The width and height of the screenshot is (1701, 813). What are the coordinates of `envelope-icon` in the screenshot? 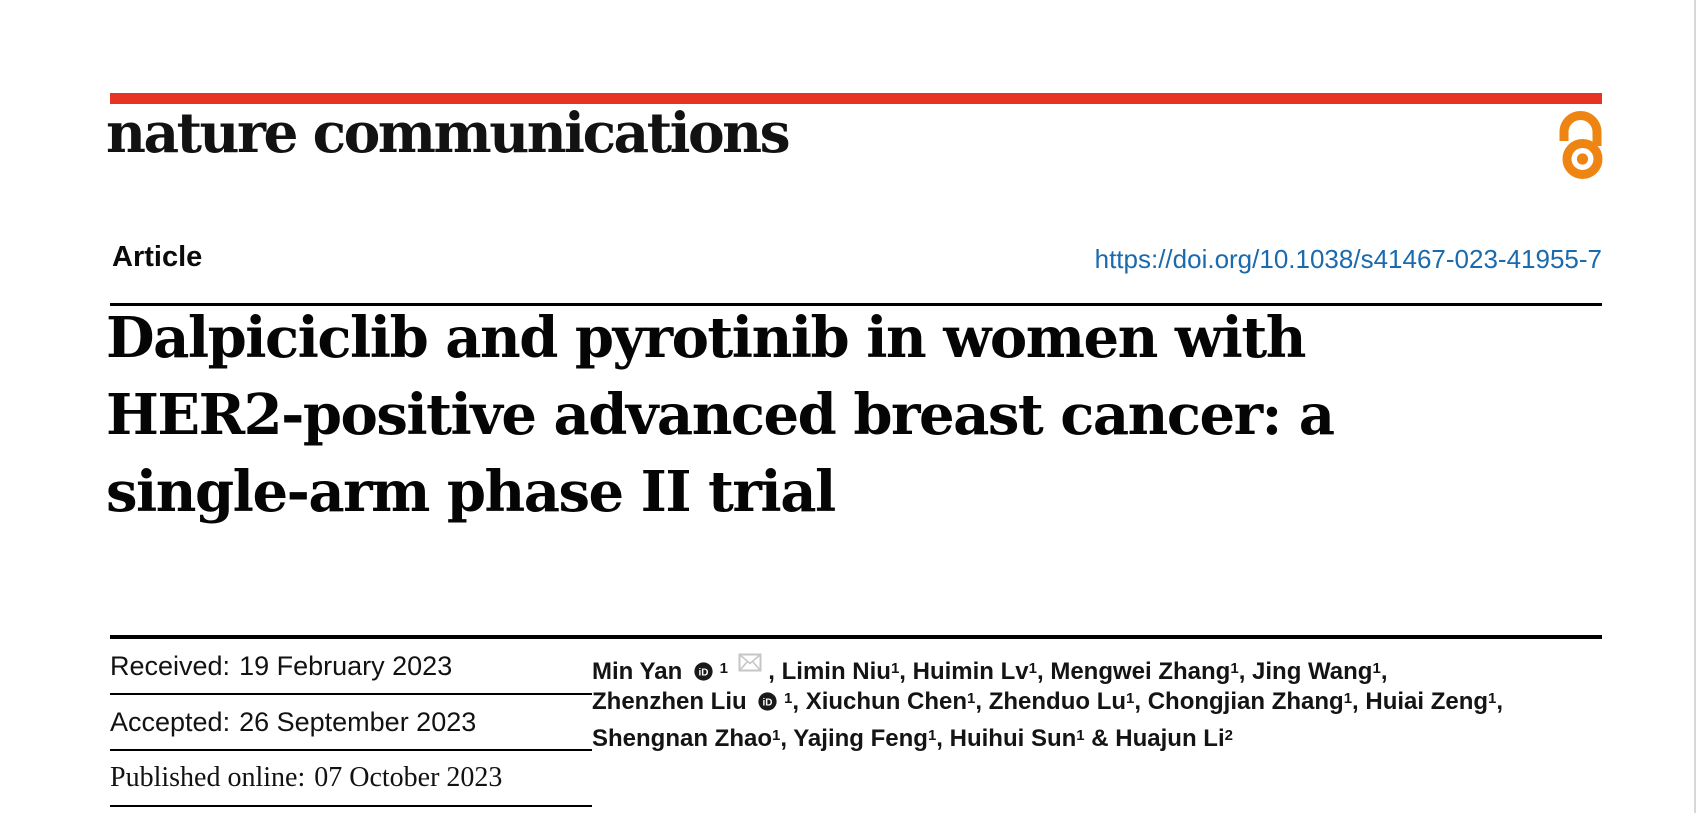 It's located at (750, 659).